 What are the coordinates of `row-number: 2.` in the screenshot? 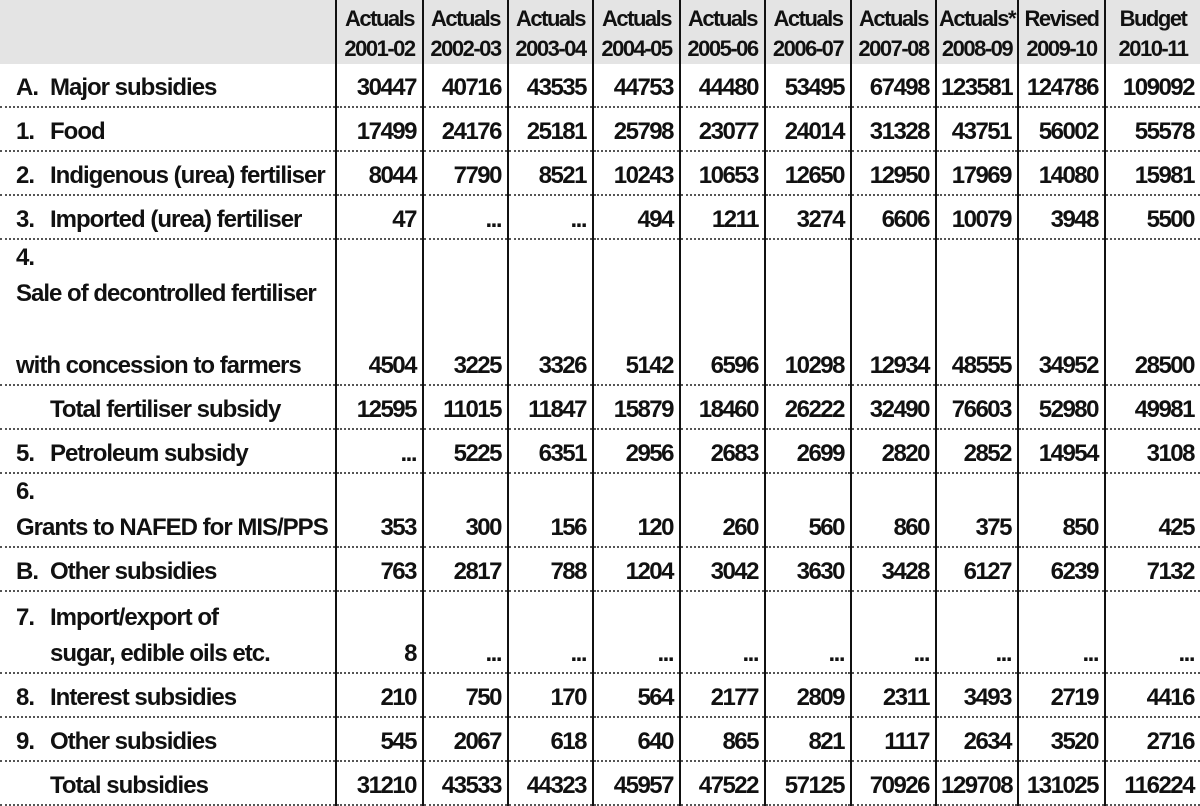 It's located at (25, 175).